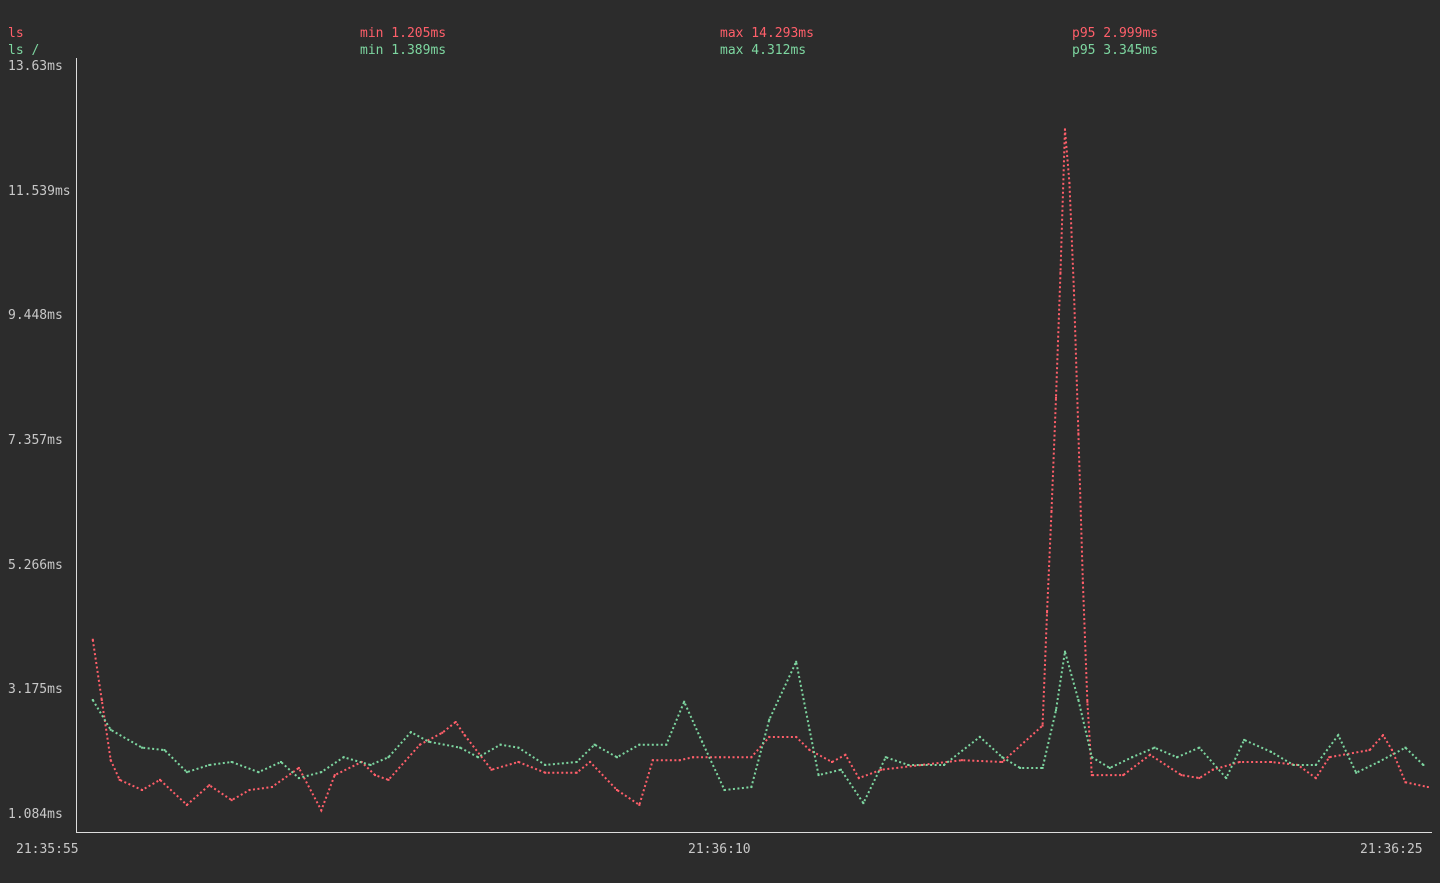  What do you see at coordinates (767, 33) in the screenshot?
I see `stat-max-ls: max 14.293ms` at bounding box center [767, 33].